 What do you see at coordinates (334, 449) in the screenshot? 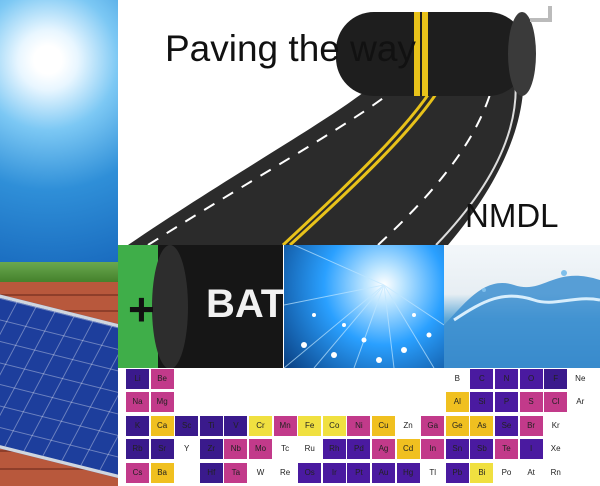
I see `element-rh: Rh` at bounding box center [334, 449].